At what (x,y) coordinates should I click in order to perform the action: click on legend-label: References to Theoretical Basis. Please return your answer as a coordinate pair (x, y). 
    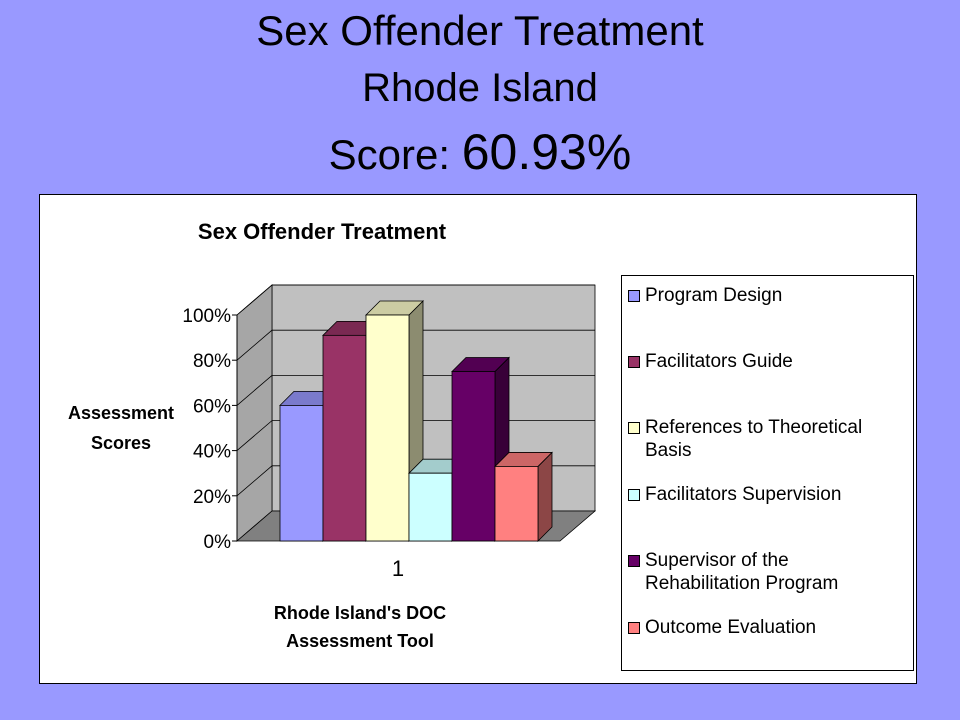
    Looking at the image, I should click on (754, 439).